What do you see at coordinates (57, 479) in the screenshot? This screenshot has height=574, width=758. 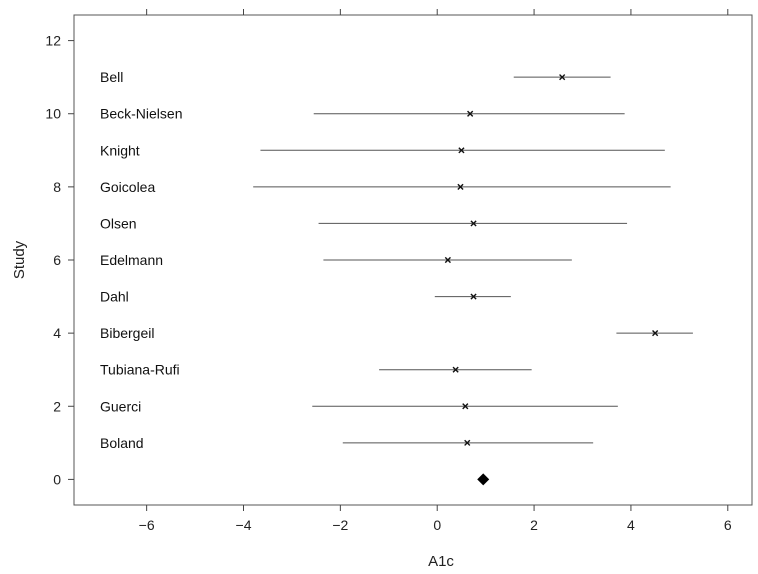 I see `y-tick-label: 0` at bounding box center [57, 479].